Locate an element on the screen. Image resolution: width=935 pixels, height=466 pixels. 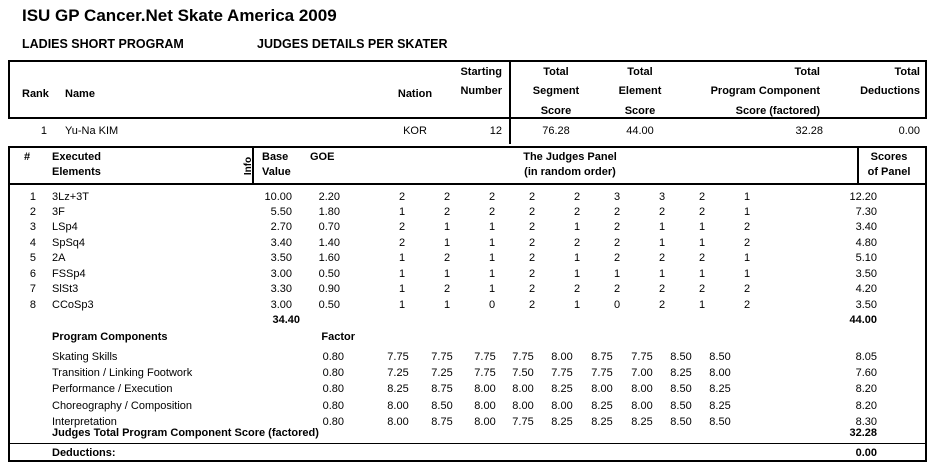
element-number: 2 is located at coordinates (32, 211).